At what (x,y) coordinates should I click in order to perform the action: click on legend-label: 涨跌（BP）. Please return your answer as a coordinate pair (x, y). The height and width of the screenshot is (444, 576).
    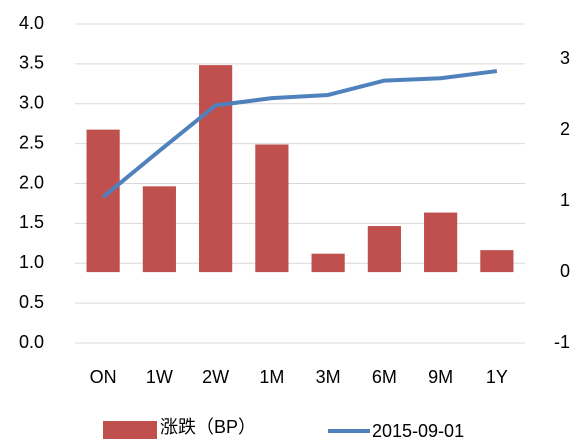
    Looking at the image, I should click on (208, 427).